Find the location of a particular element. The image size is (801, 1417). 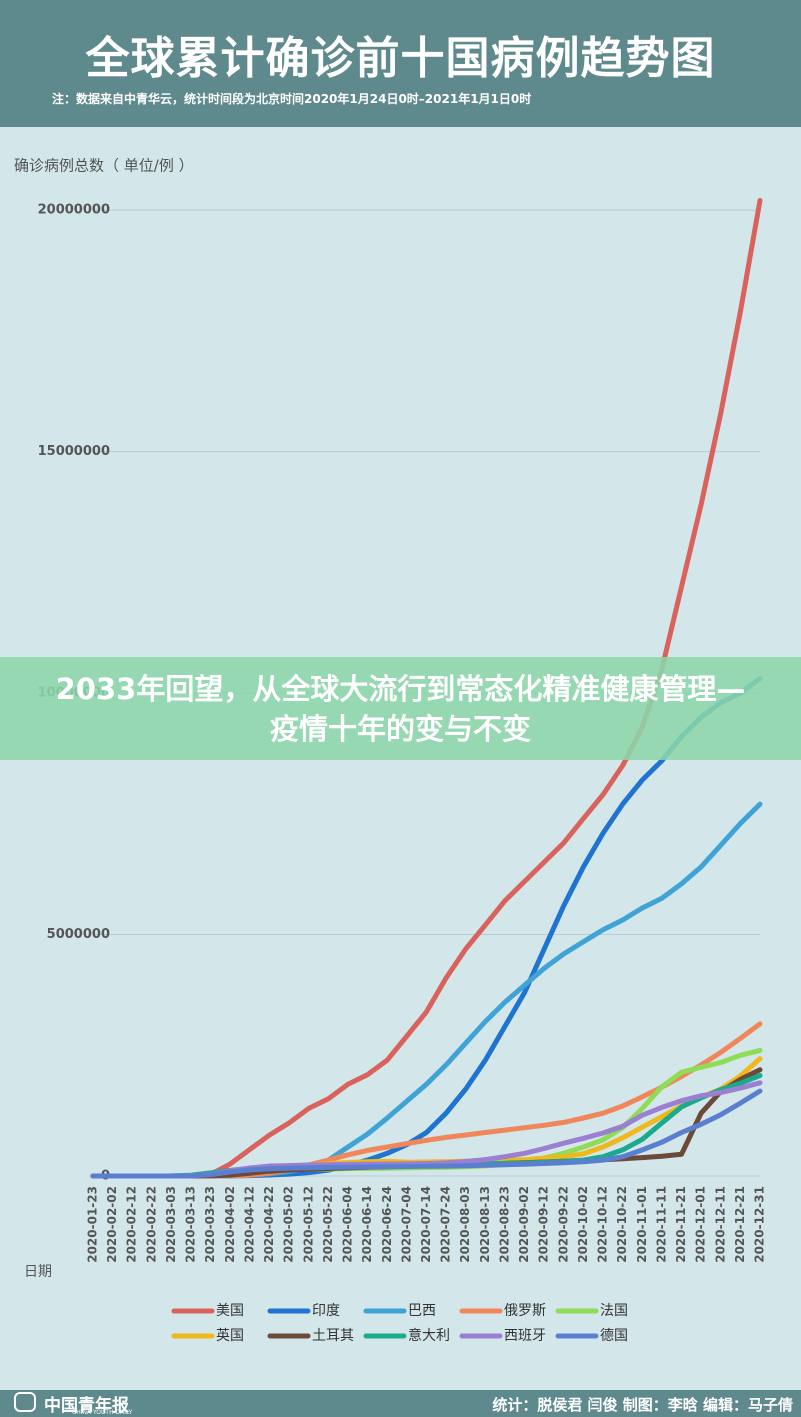

series-line is located at coordinates (426, 1133).